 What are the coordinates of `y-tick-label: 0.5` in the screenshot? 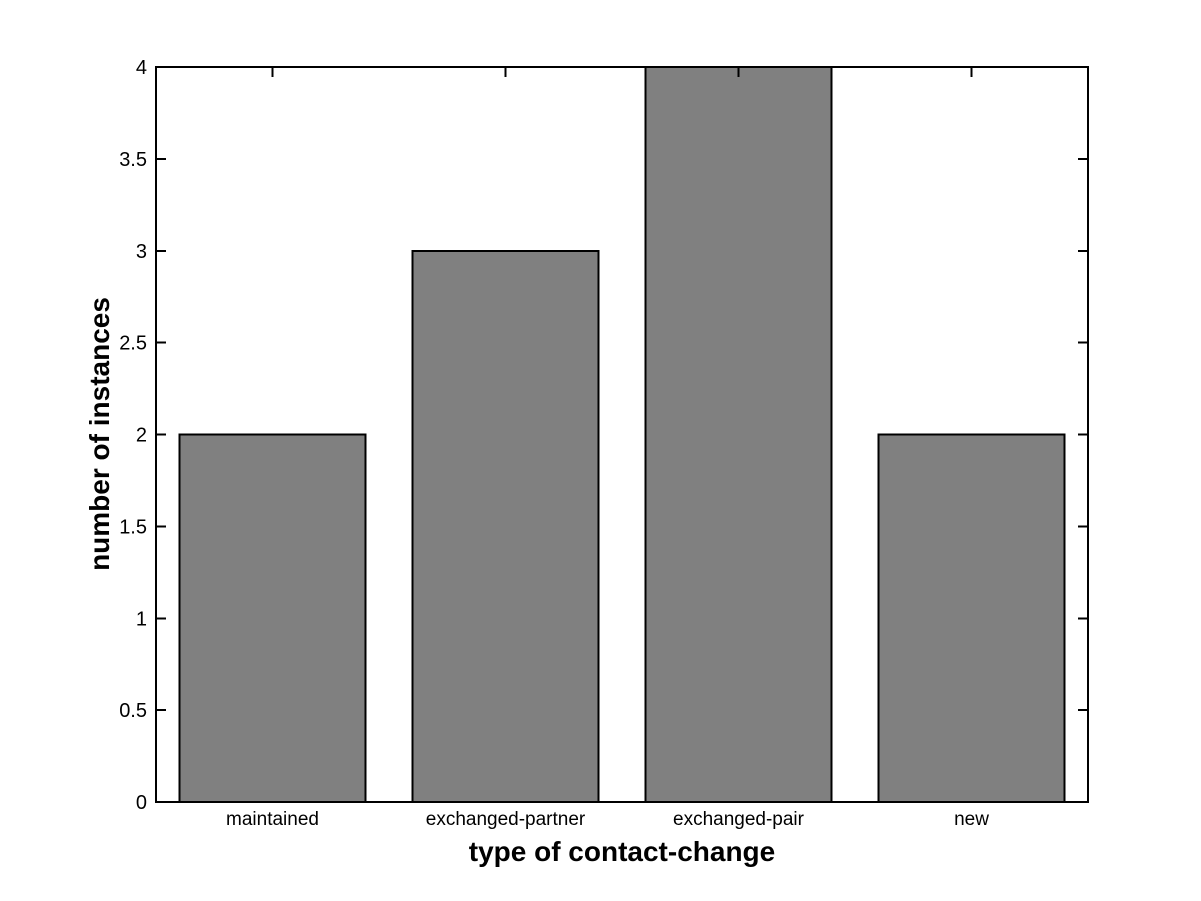 It's located at (133, 711).